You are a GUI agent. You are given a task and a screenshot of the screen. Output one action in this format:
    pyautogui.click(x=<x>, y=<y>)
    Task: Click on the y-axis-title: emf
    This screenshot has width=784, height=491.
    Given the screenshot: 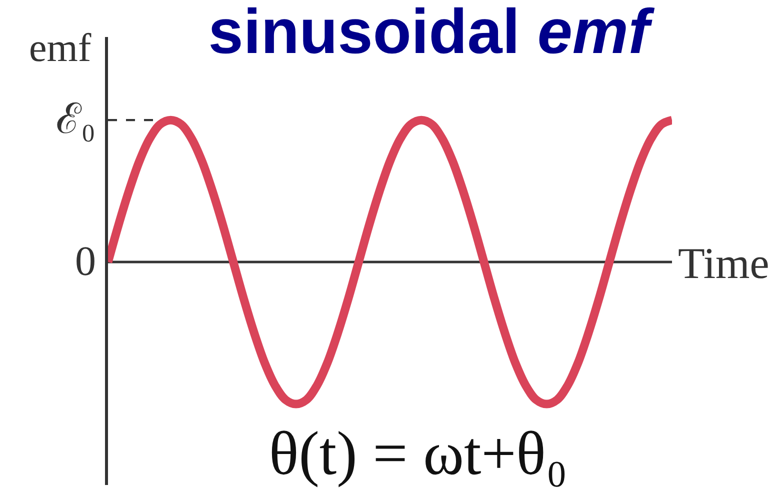 What is the action you would take?
    pyautogui.click(x=60, y=47)
    